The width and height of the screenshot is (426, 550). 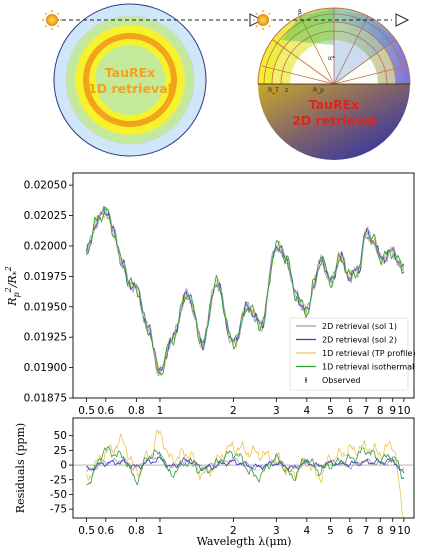 I want to click on y-tick-label: 0.01925, so click(x=45, y=338).